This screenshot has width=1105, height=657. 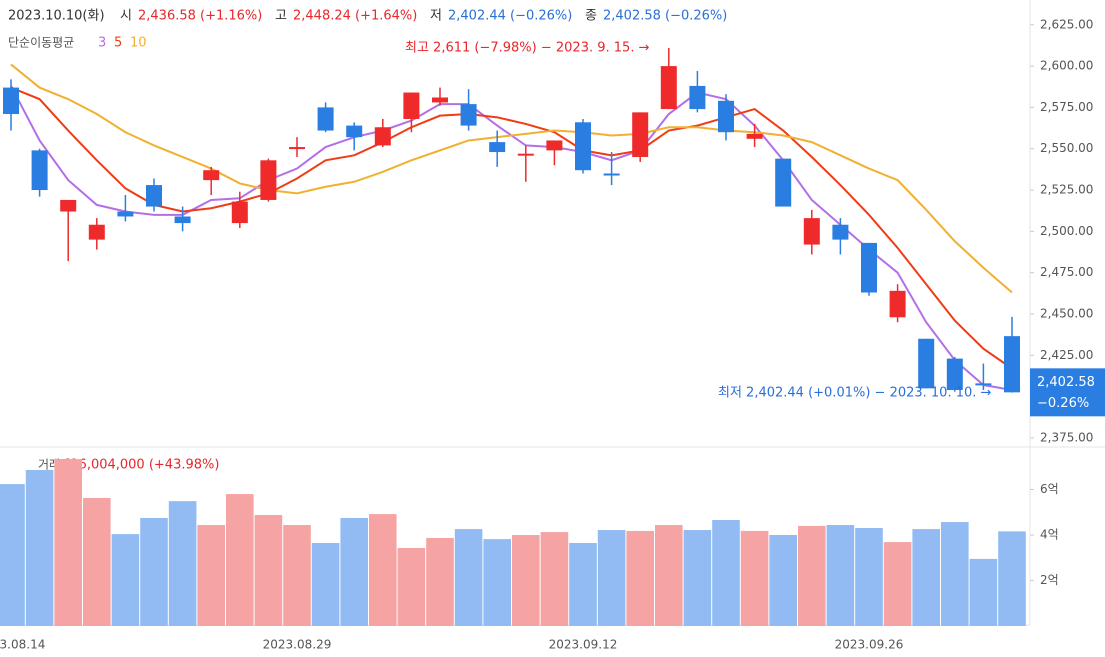 I want to click on header-value: 2,402.44 (−0.26%), so click(x=510, y=16).